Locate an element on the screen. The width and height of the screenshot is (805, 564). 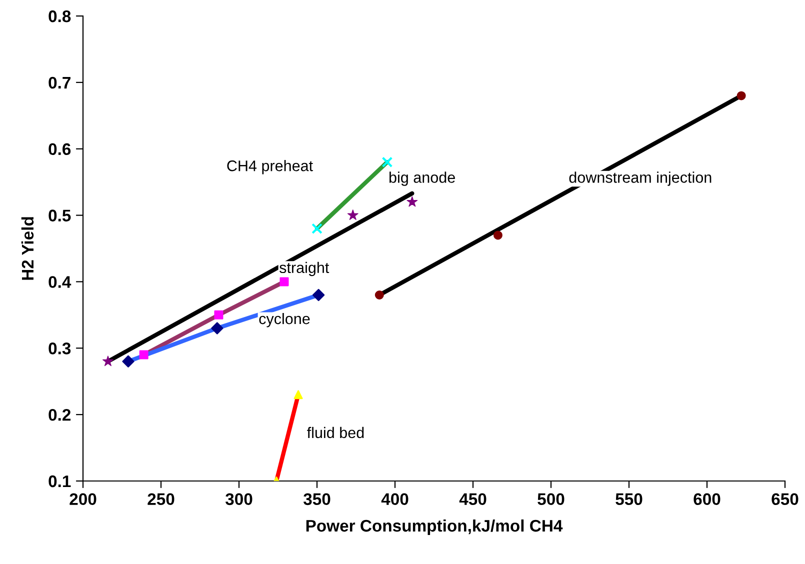
x-tick-label: 300 is located at coordinates (238, 499).